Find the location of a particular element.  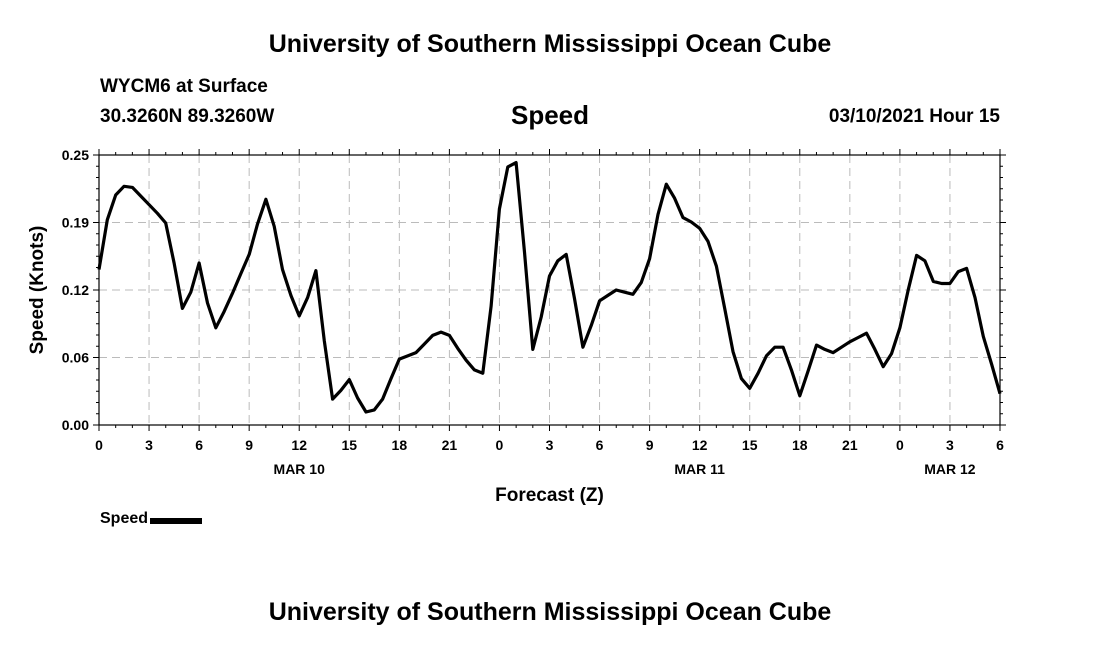

coordinates-label: 30.3260N 89.3260W is located at coordinates (187, 116).